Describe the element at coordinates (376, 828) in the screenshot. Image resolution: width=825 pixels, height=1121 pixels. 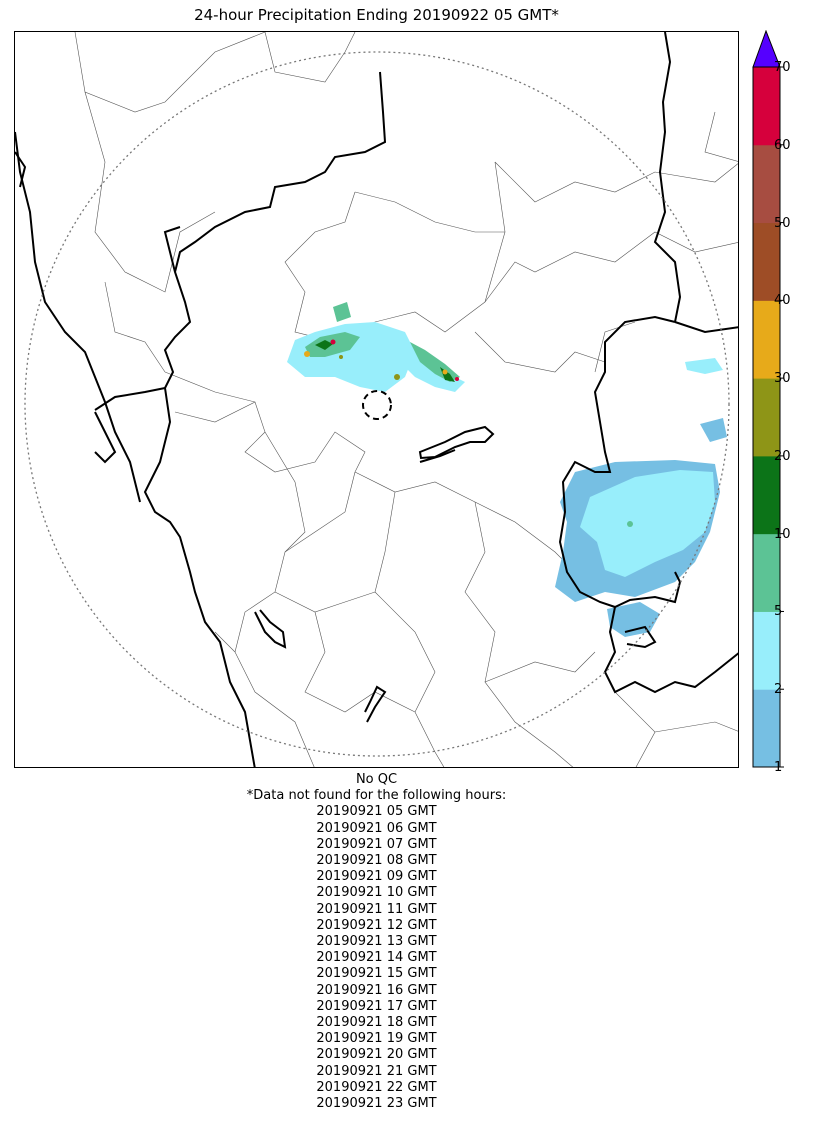
I see `missing-hour: 20190921 06 GMT` at that location.